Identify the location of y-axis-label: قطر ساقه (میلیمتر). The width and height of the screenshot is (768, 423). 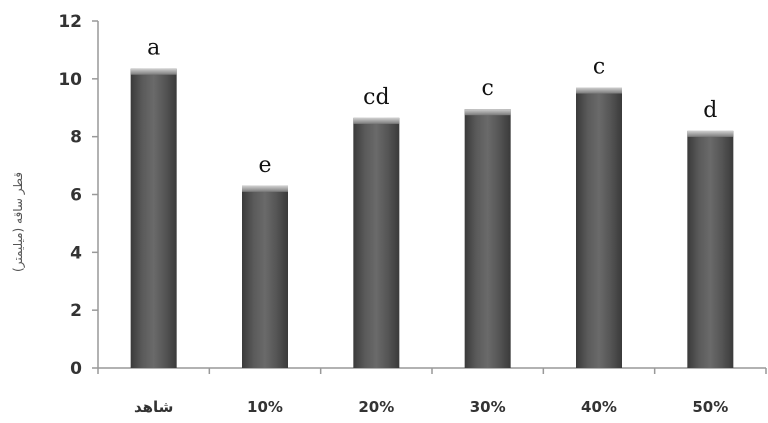
(18, 222).